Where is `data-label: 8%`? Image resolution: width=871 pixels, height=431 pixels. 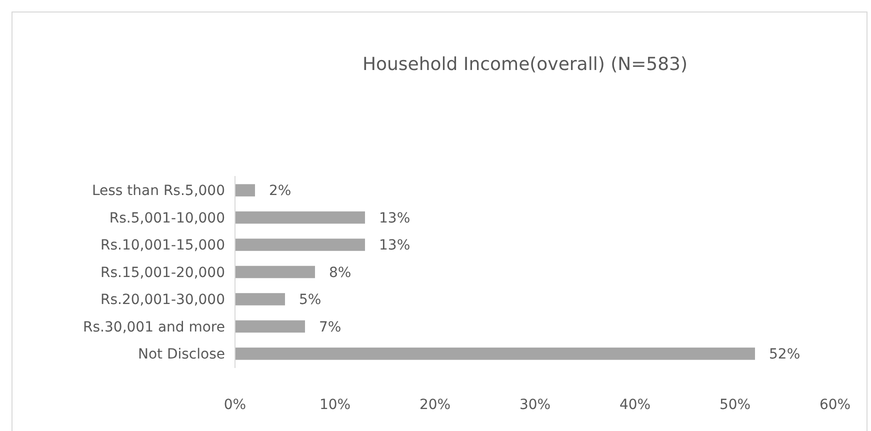
data-label: 8% is located at coordinates (340, 272).